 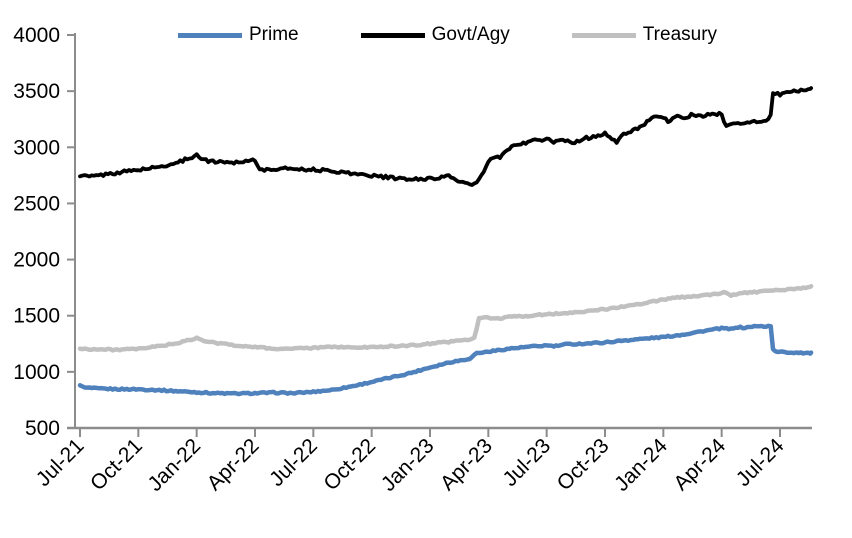 I want to click on y-tick-label: 3500, so click(x=36, y=91).